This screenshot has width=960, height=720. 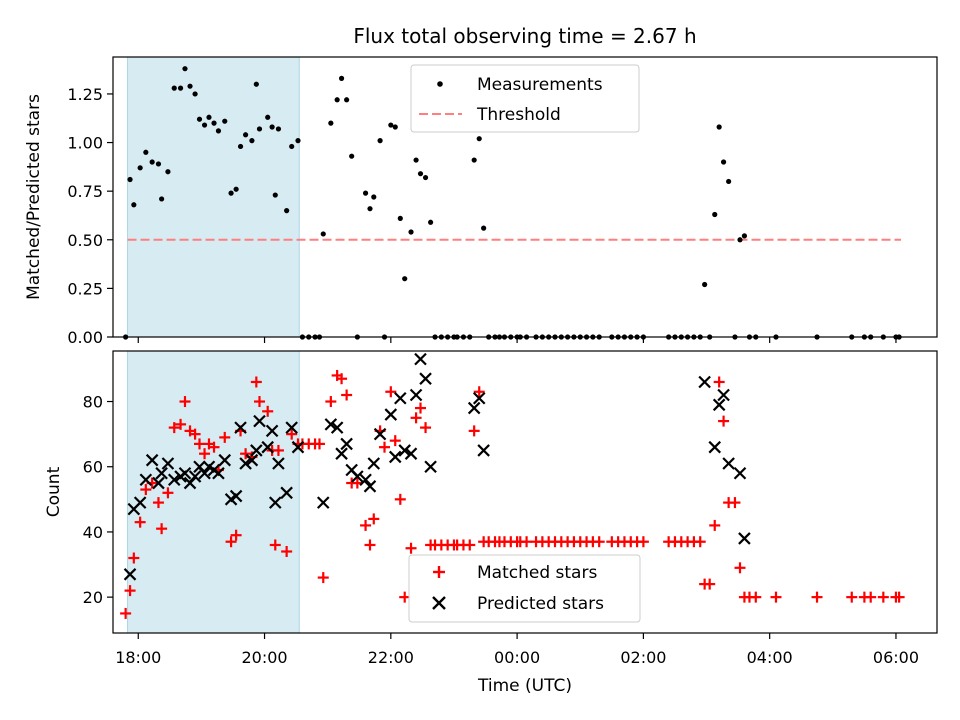 I want to click on bottom-legend-box, so click(x=524, y=588).